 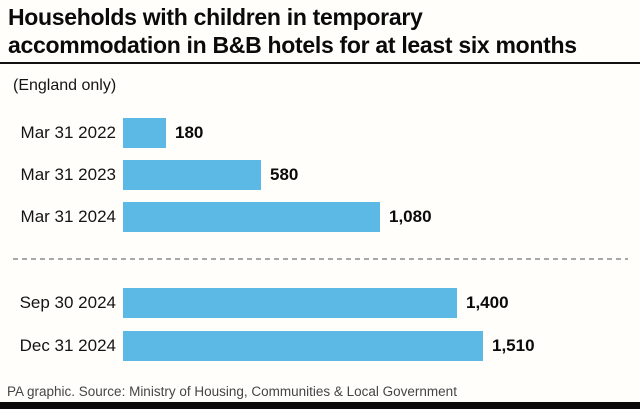 What do you see at coordinates (68, 174) in the screenshot?
I see `bar-category-label: Mar 31 2023` at bounding box center [68, 174].